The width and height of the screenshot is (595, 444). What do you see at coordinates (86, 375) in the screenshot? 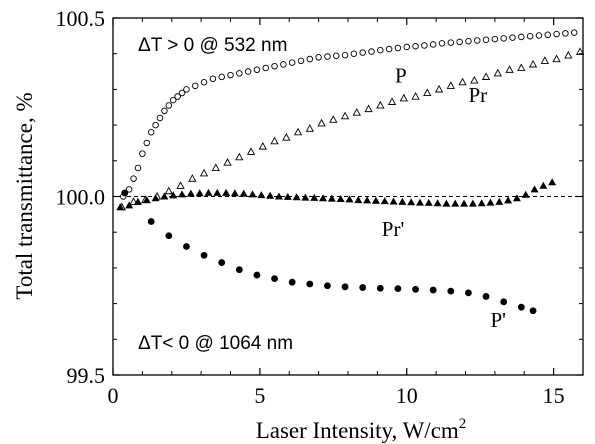
I see `y-tick-label: 99.5` at bounding box center [86, 375].